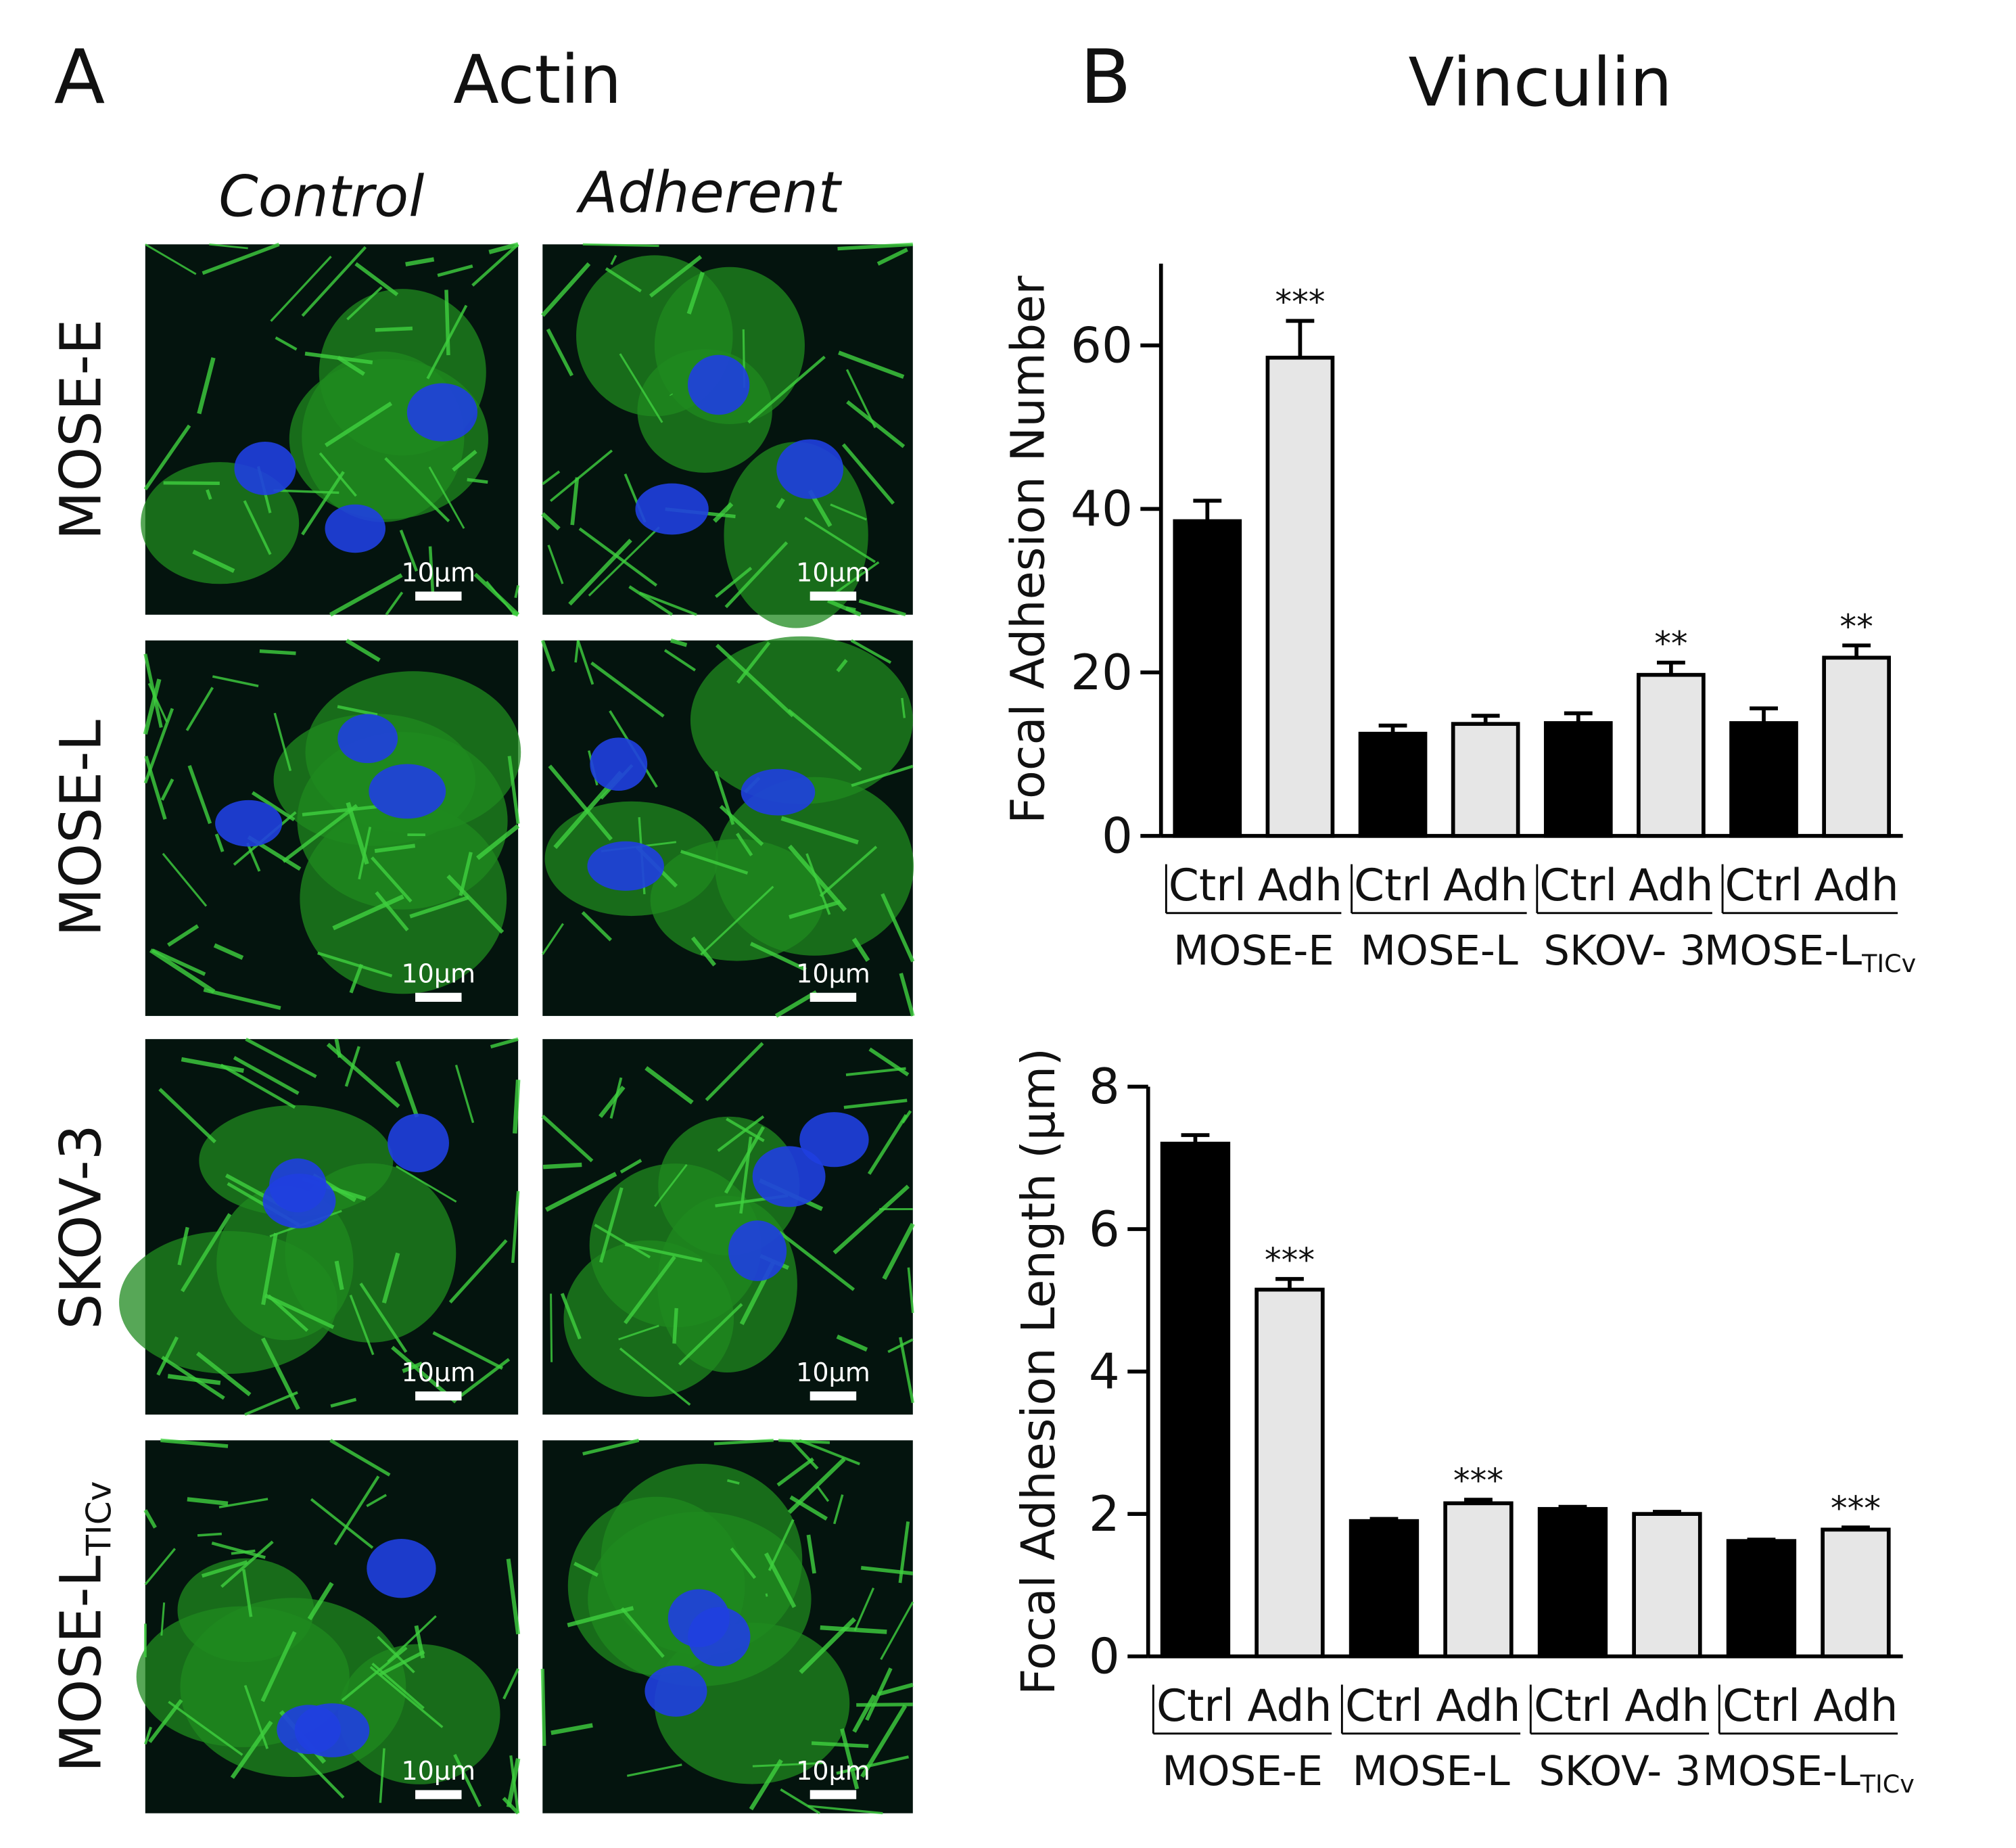 This screenshot has width=2016, height=1848. I want to click on y-tick-label: 20, so click(1102, 673).